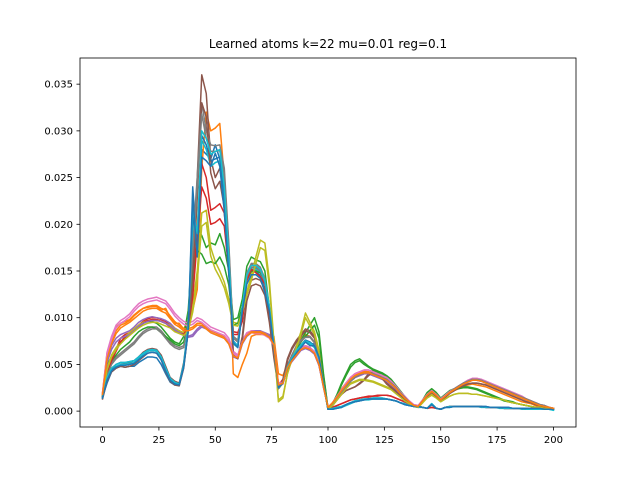 Image resolution: width=640 pixels, height=485 pixels. What do you see at coordinates (271, 440) in the screenshot?
I see `x-tick-label: 75` at bounding box center [271, 440].